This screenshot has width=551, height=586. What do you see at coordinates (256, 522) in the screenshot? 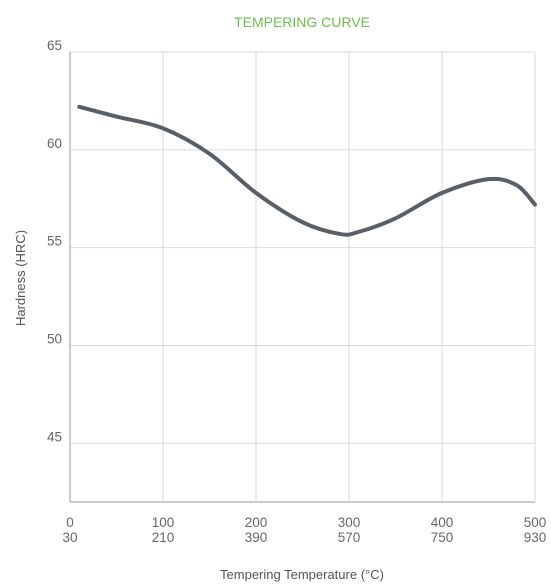
I see `x-tick-label: 200` at bounding box center [256, 522].